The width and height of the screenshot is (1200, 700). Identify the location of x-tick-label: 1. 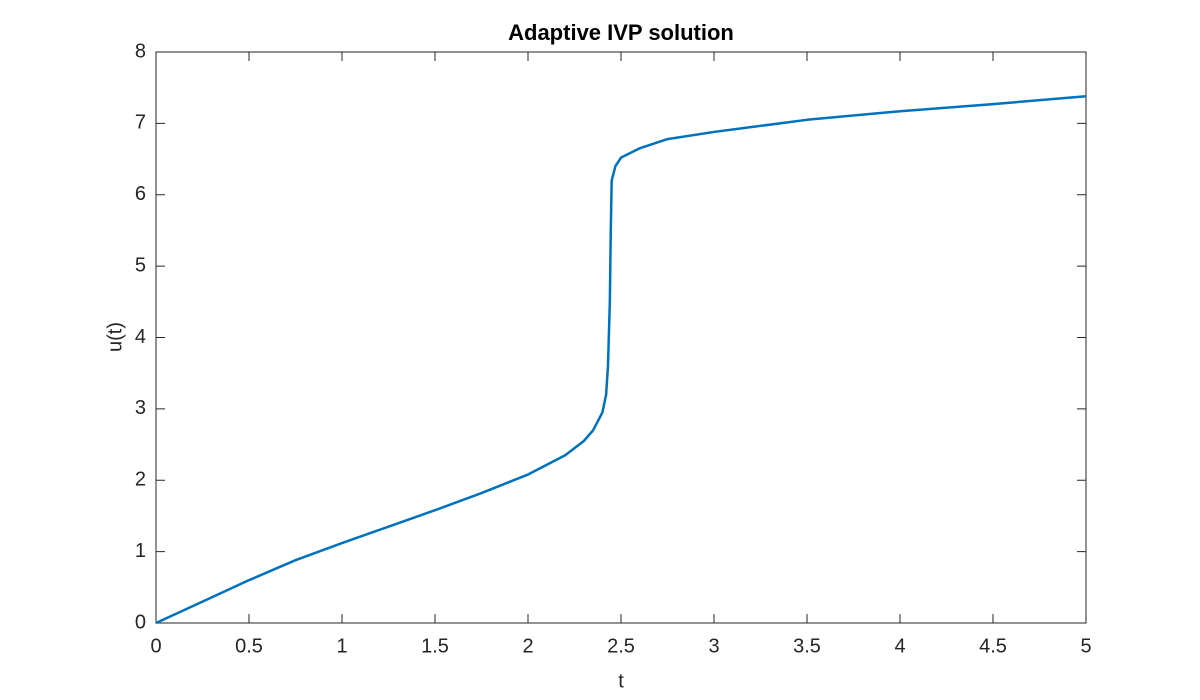
(341, 646).